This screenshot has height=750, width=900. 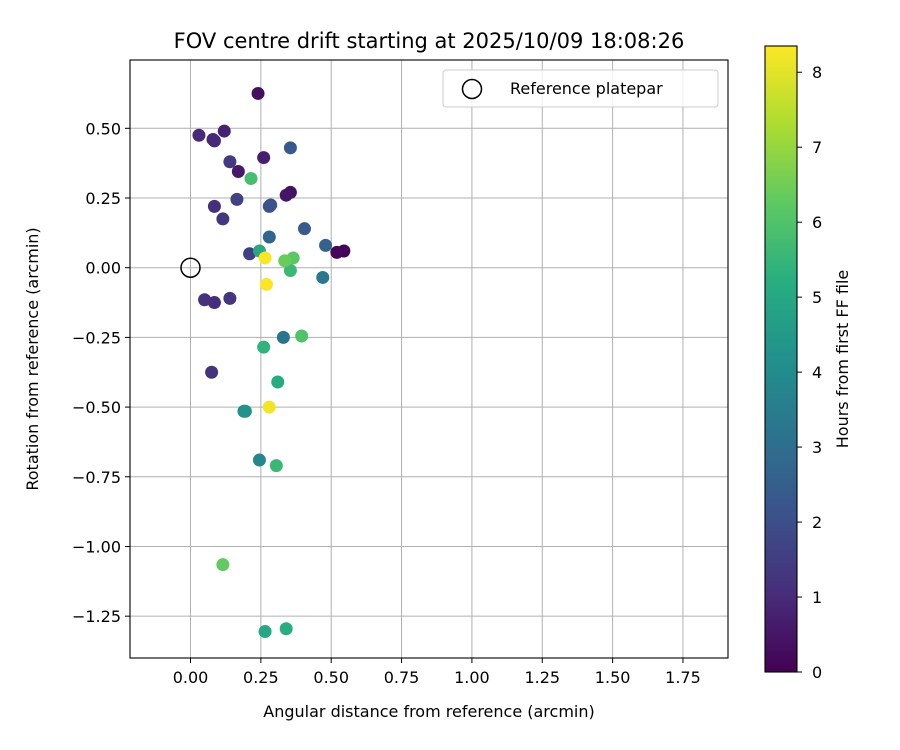 What do you see at coordinates (817, 522) in the screenshot?
I see `colorbar-tick-label: 2` at bounding box center [817, 522].